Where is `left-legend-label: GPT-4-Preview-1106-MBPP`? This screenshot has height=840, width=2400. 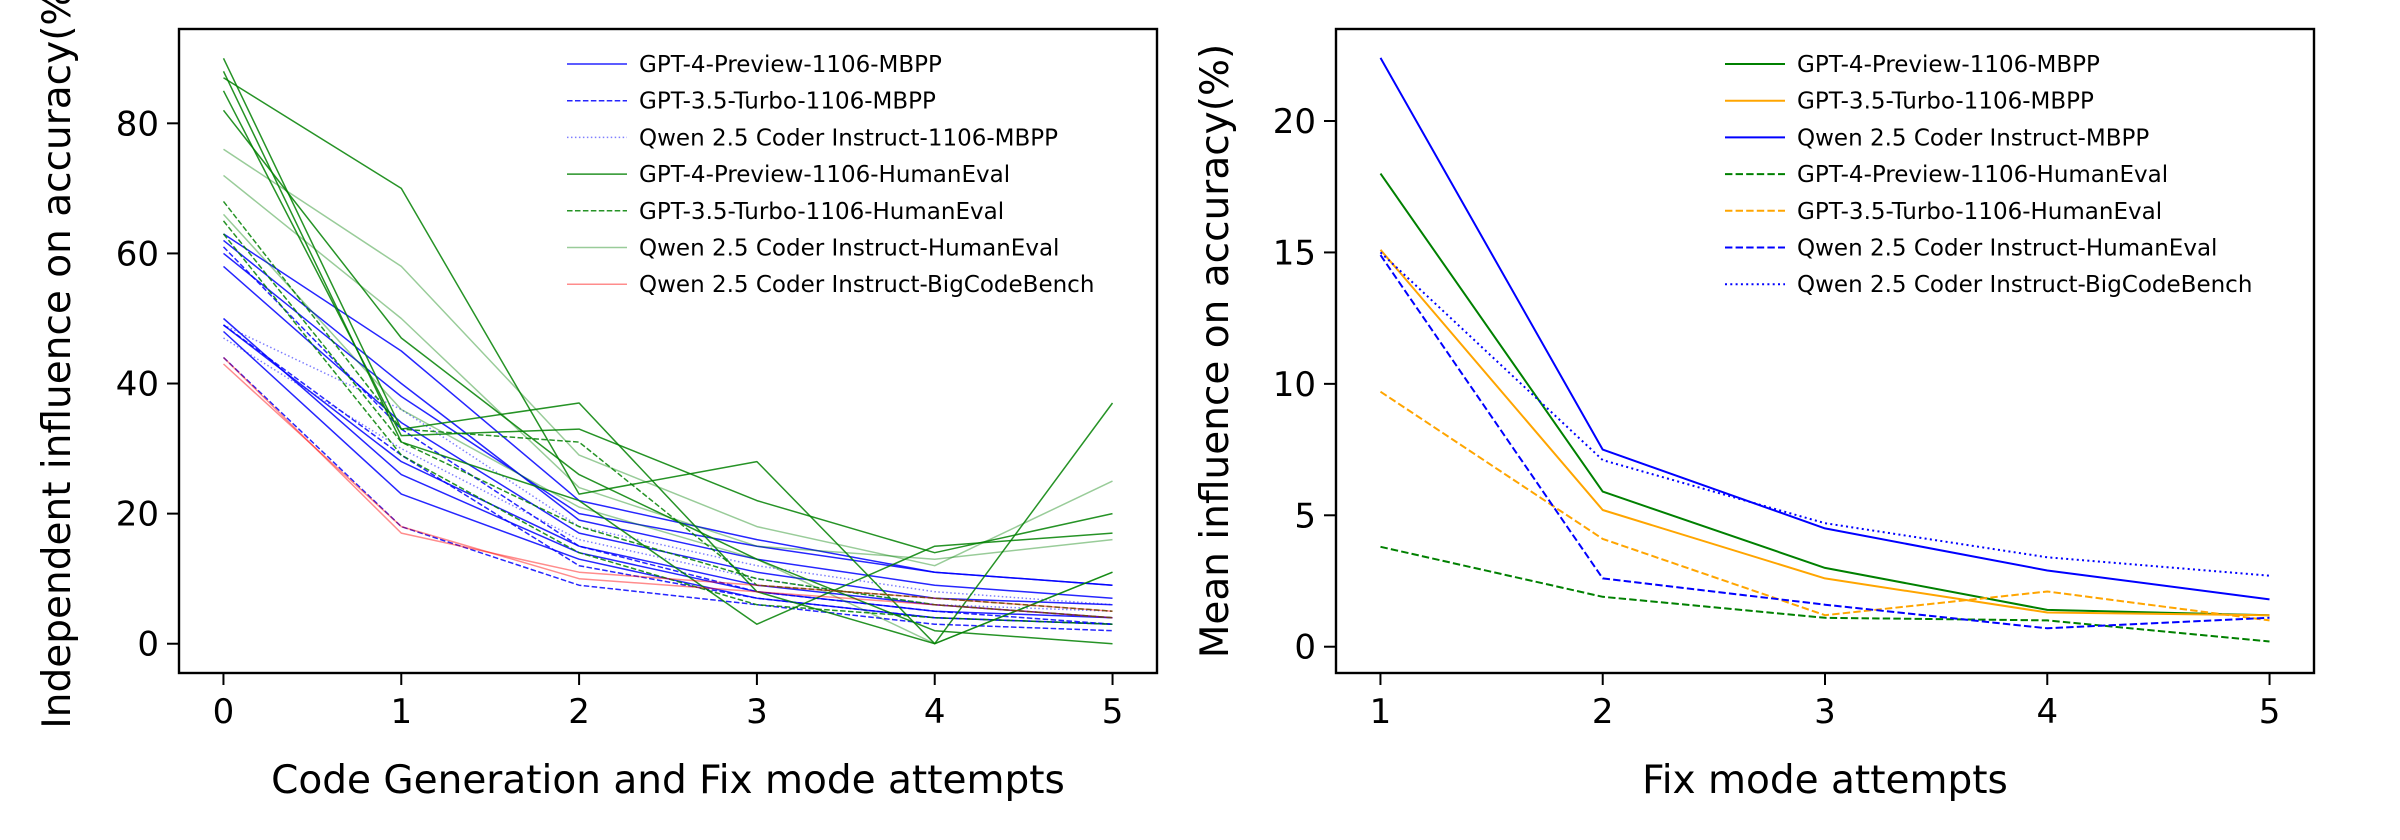 left-legend-label: GPT-4-Preview-1106-MBPP is located at coordinates (790, 65).